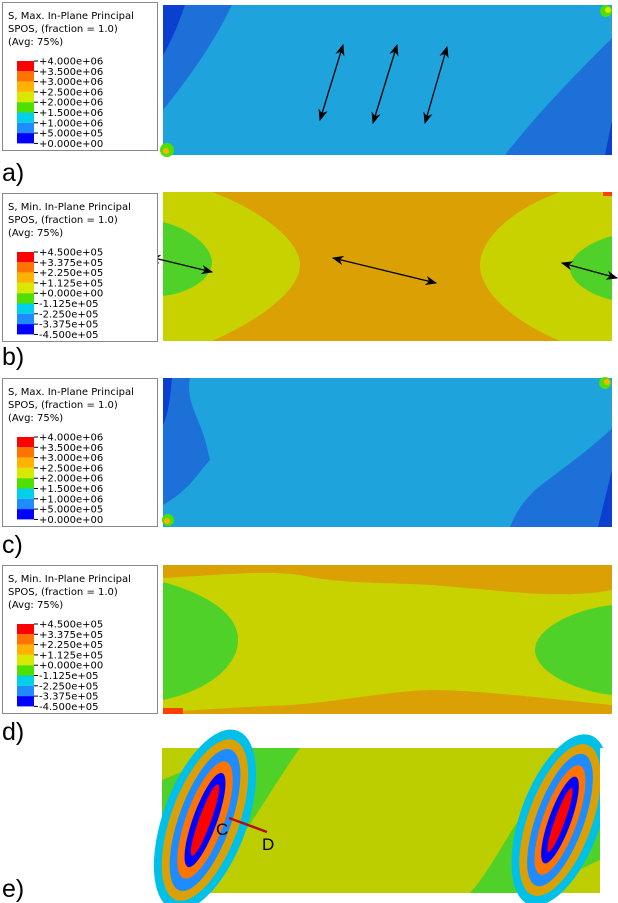  I want to click on legend-value: -4.500e+05, so click(69, 707).